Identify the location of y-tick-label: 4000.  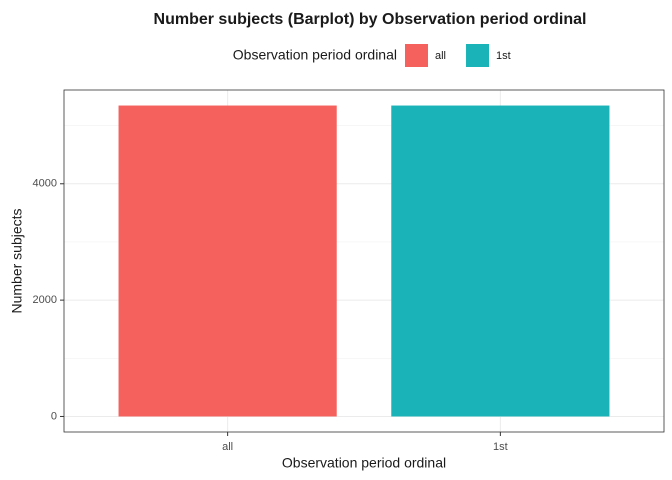
(45, 184).